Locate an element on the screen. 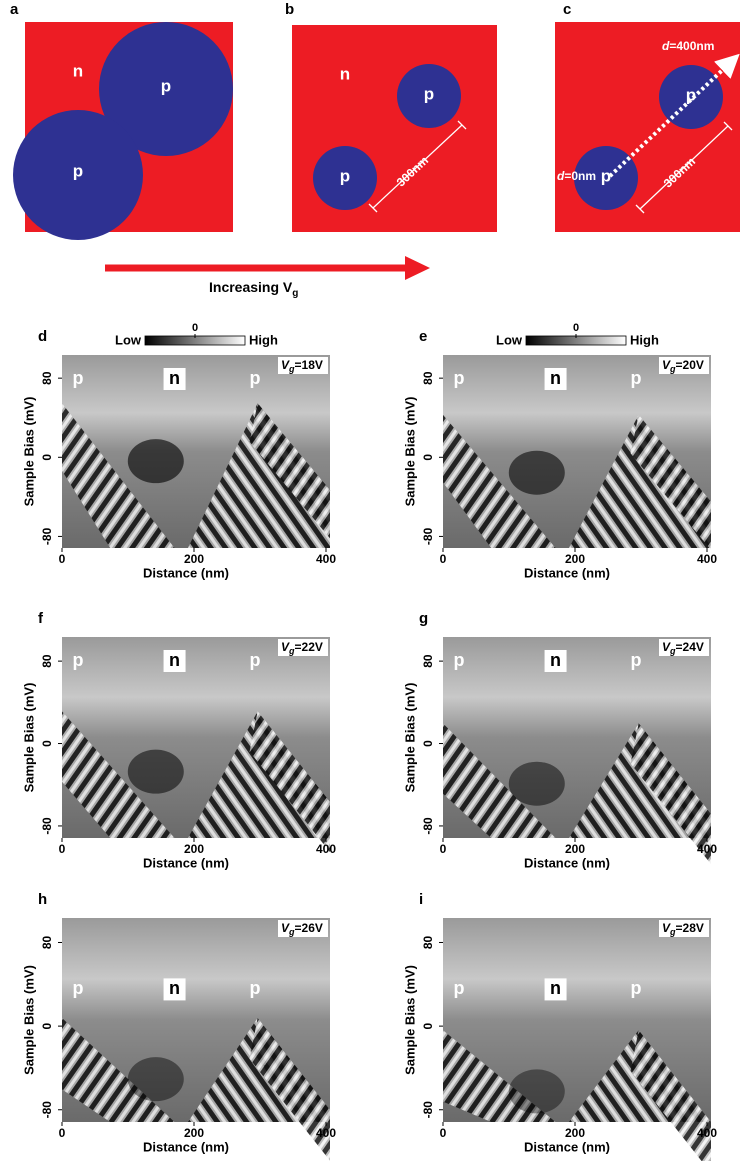 The width and height of the screenshot is (753, 1161). gate-label: Vg=24V is located at coordinates (683, 648).